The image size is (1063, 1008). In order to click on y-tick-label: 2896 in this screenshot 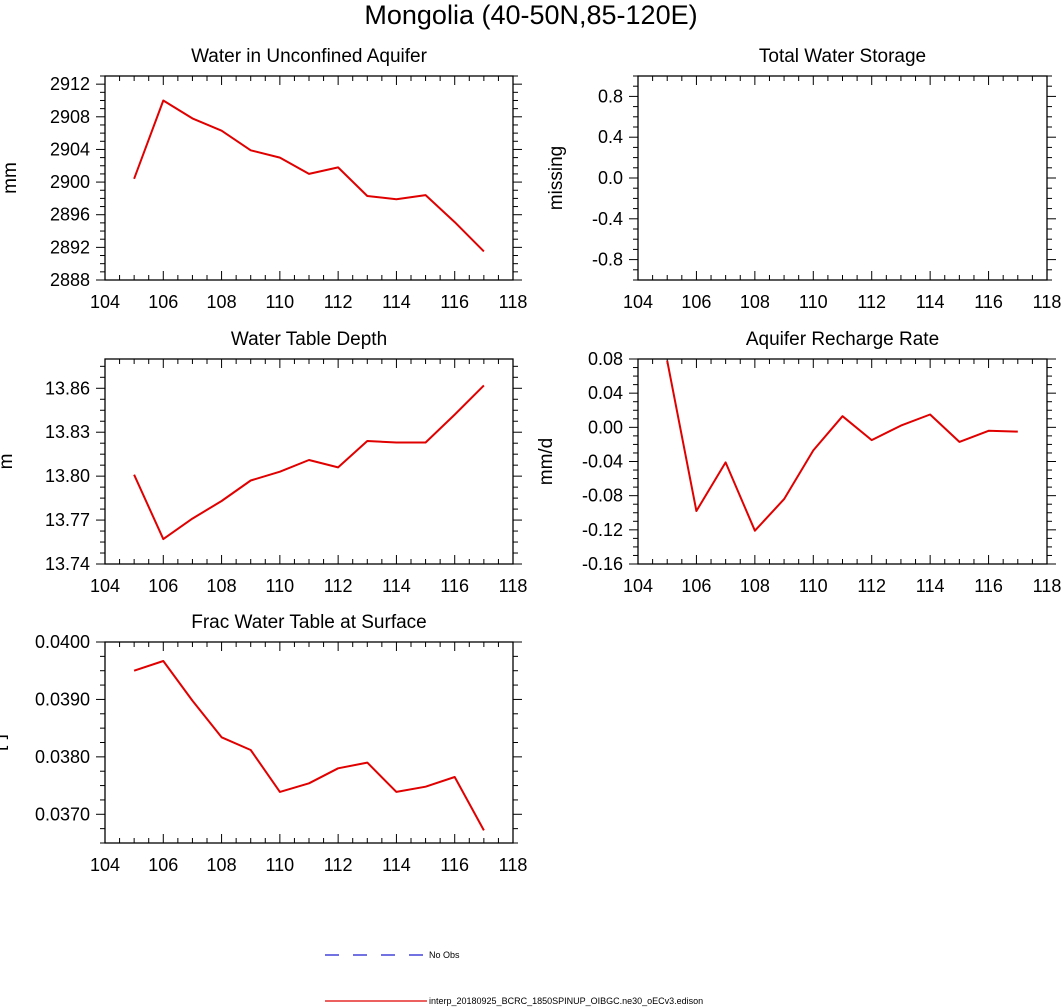, I will do `click(70, 215)`.